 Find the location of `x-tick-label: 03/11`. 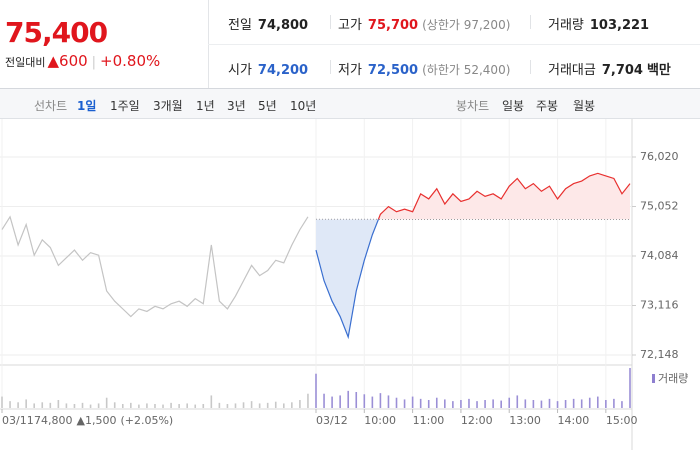

x-tick-label: 03/11 is located at coordinates (18, 420).